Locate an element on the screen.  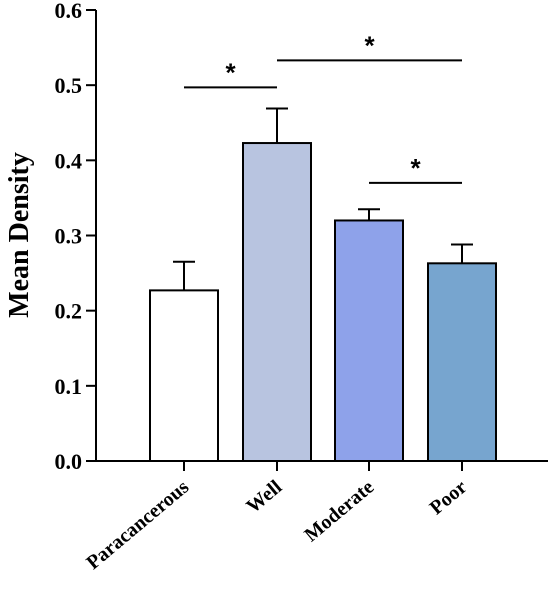
x-tick-label: Paracancerous is located at coordinates (137, 525).